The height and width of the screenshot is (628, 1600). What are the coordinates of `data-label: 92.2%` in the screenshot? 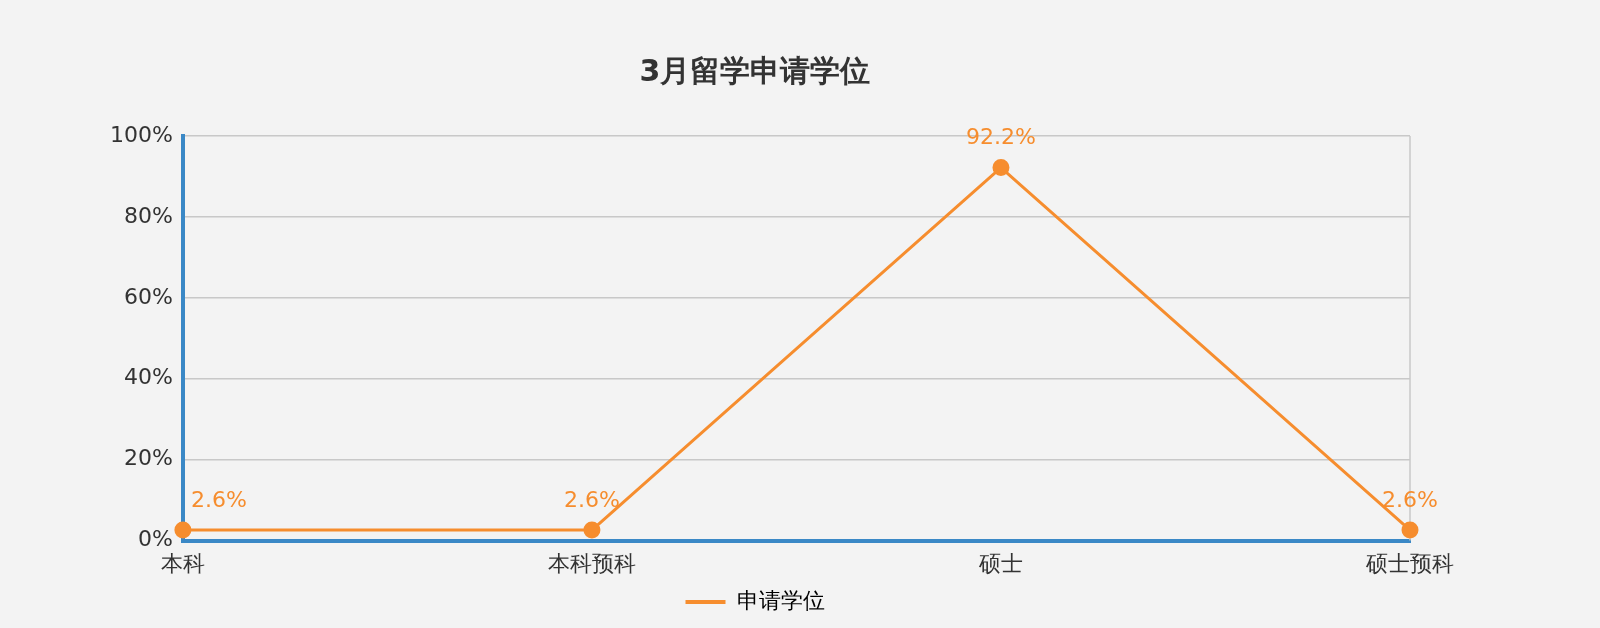 It's located at (1001, 137).